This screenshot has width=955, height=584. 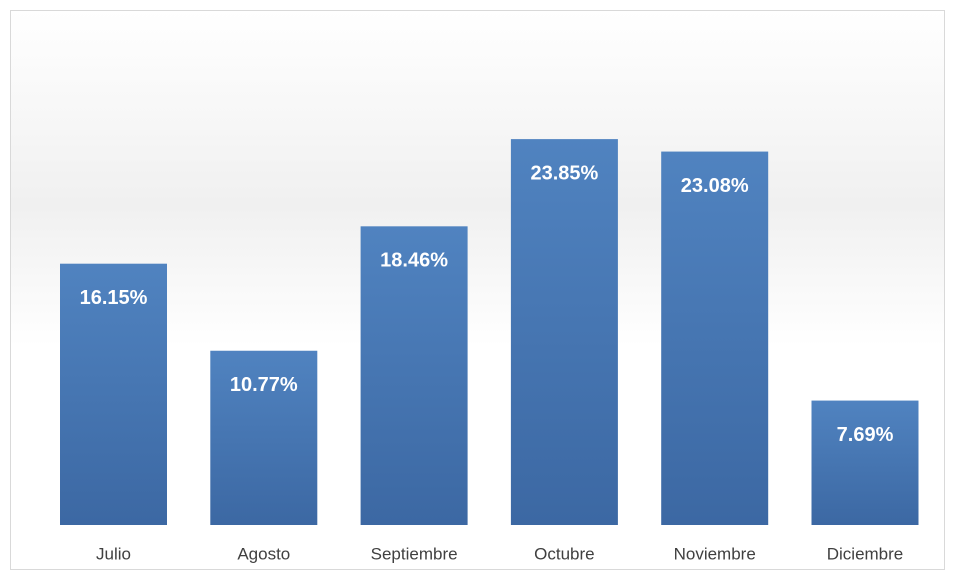 I want to click on x-tick-label: Noviembre, so click(x=715, y=553).